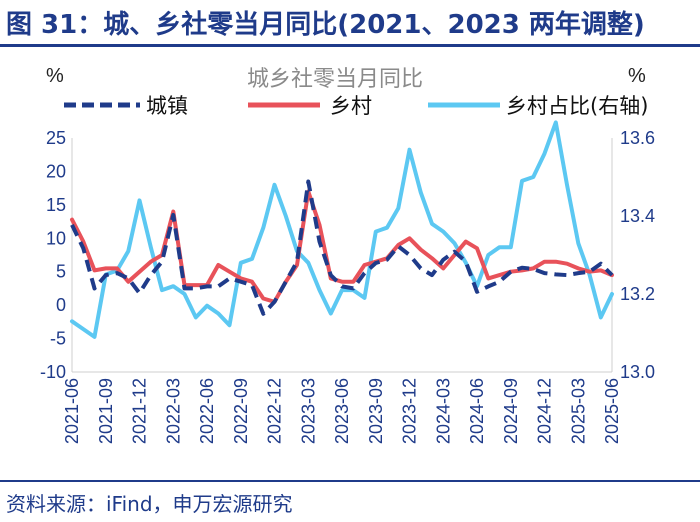 This screenshot has width=700, height=522. What do you see at coordinates (149, 504) in the screenshot?
I see `source-note: 资料来源：iFind，申万宏源研究` at bounding box center [149, 504].